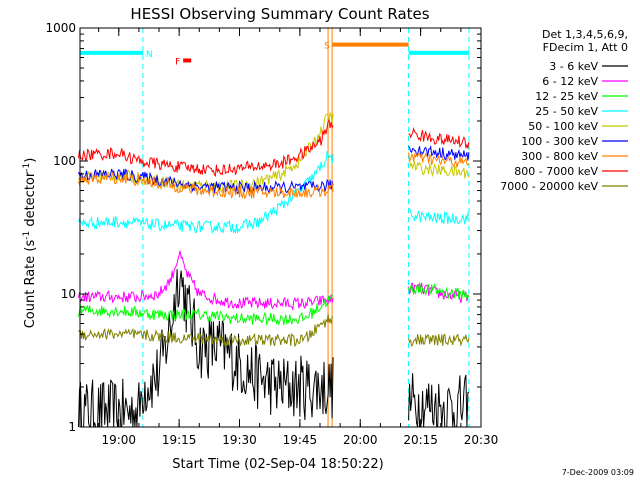 Image resolution: width=640 pixels, height=480 pixels. What do you see at coordinates (179, 440) in the screenshot?
I see `x-tick-label-1: 19:15` at bounding box center [179, 440].